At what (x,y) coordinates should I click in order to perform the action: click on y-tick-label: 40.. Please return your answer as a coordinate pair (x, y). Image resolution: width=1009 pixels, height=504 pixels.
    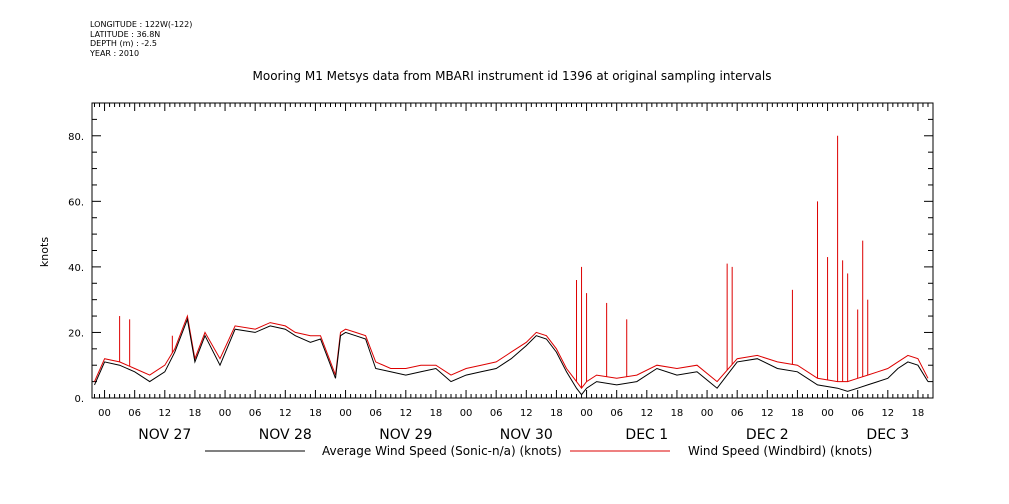
    Looking at the image, I should click on (76, 268).